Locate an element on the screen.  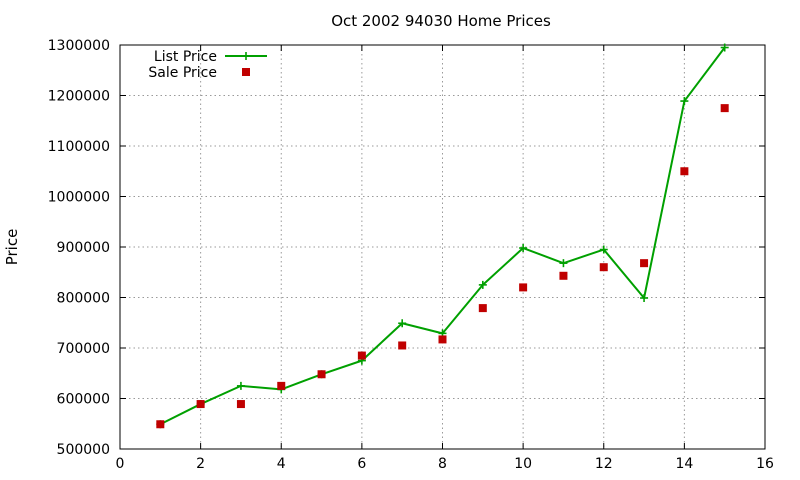
y-tick-label: 600000 is located at coordinates (83, 400).